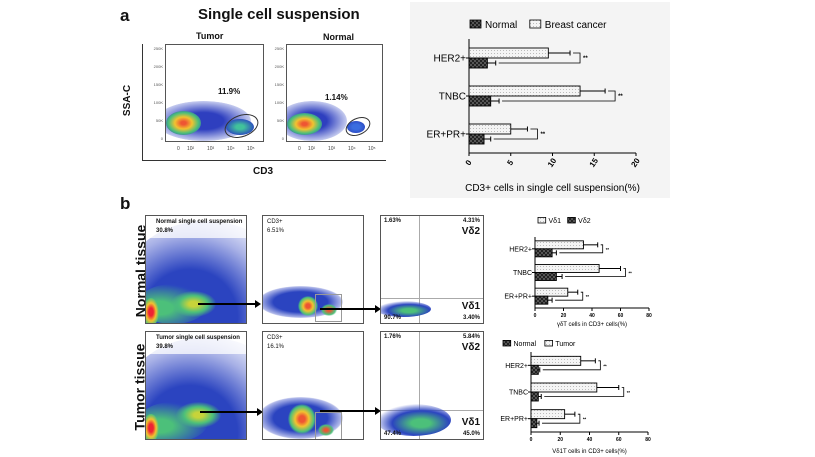 This screenshot has height=457, width=815. I want to click on quadrant-ll-percent: 47.4%, so click(393, 434).